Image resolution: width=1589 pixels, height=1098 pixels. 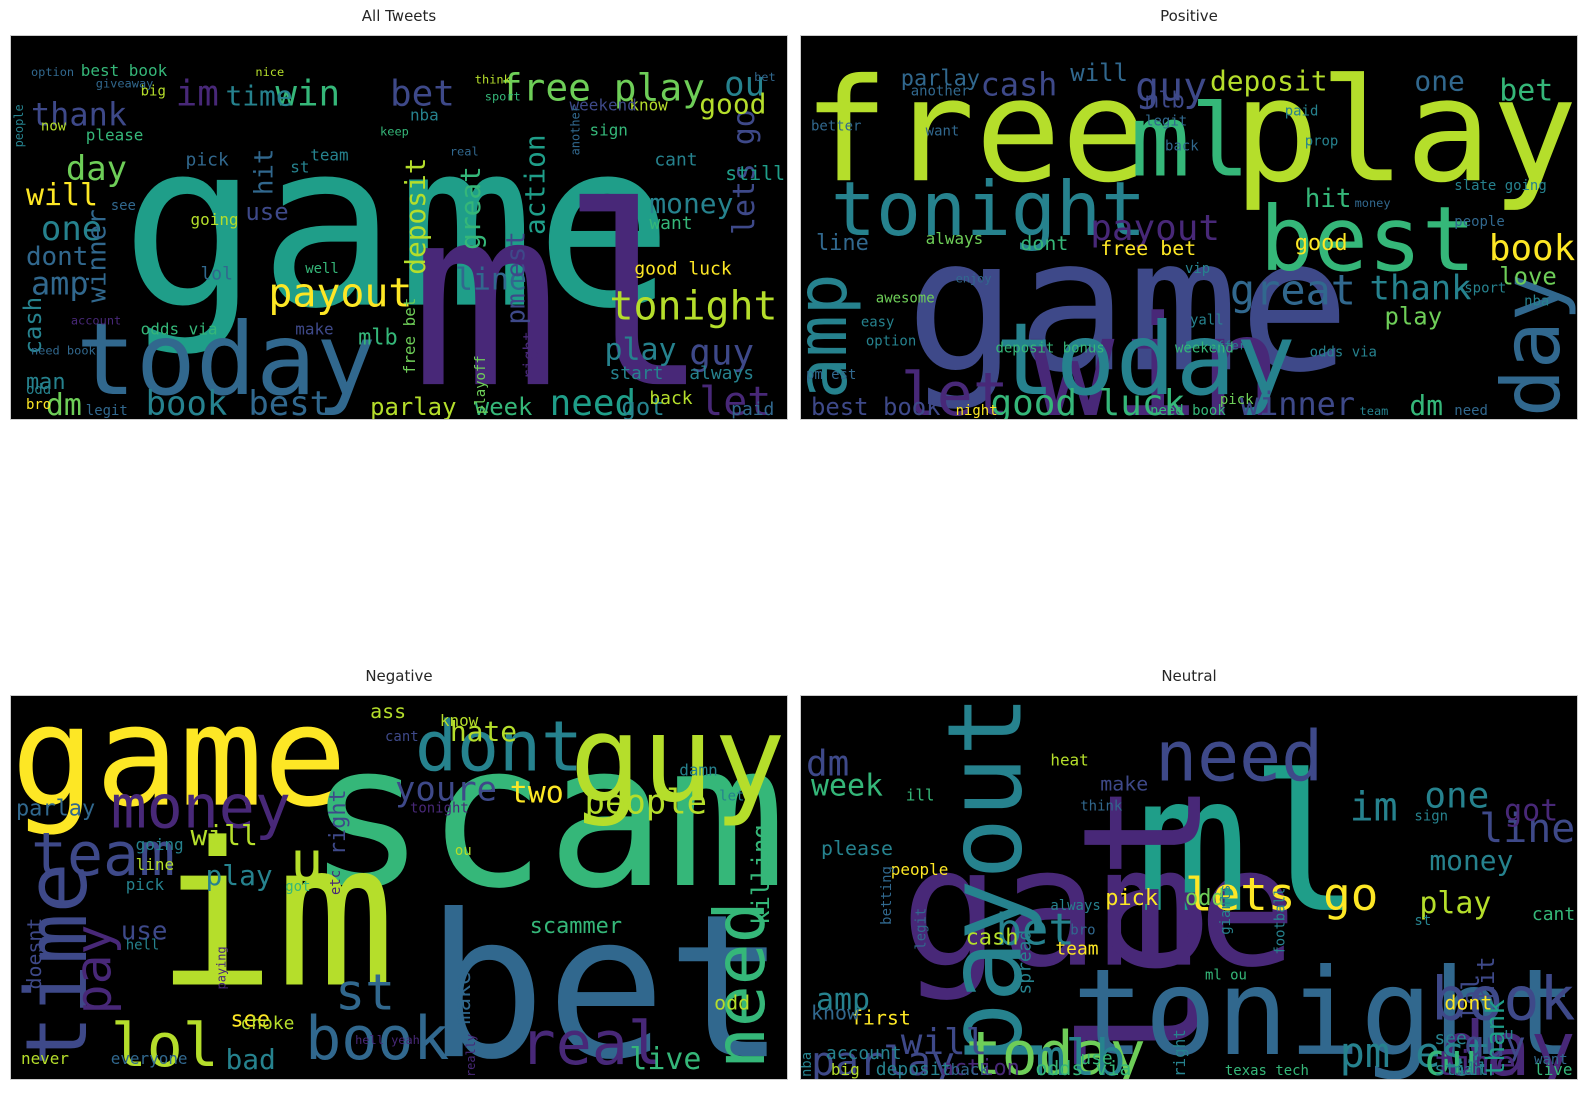 What do you see at coordinates (424, 115) in the screenshot?
I see `word-mark: nba` at bounding box center [424, 115].